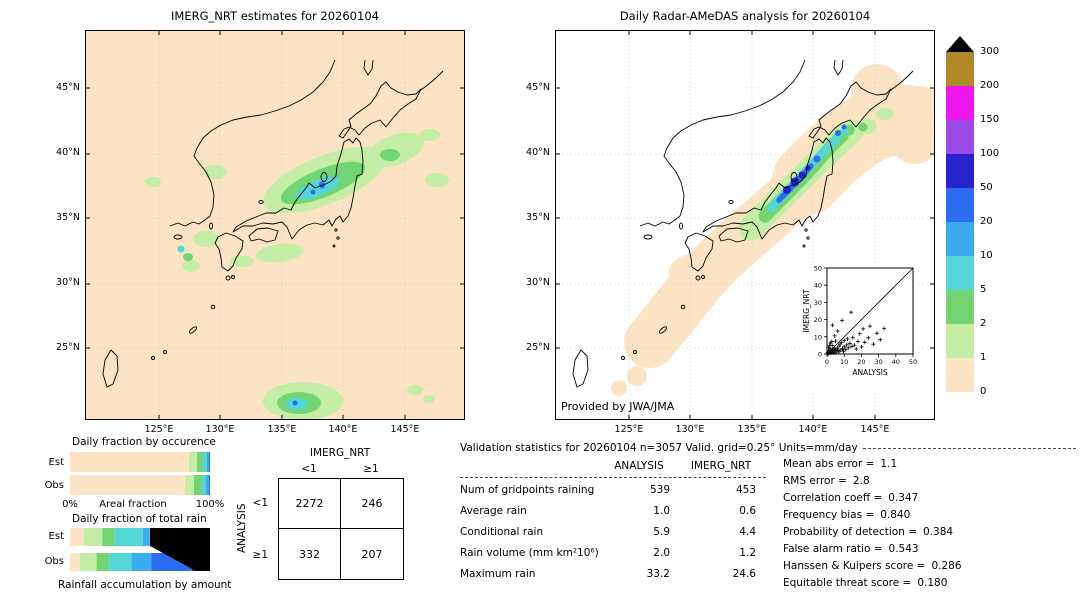  Describe the element at coordinates (309, 469) in the screenshot. I see `contingency-col-label: <1` at that location.